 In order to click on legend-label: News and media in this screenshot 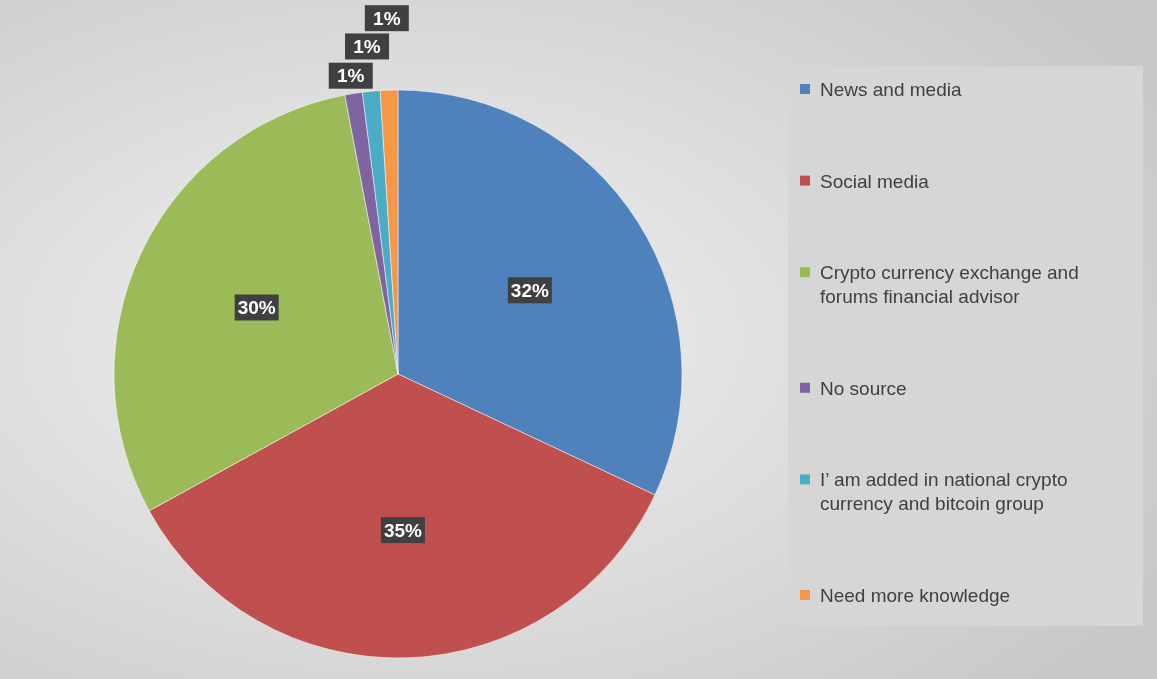, I will do `click(891, 89)`.